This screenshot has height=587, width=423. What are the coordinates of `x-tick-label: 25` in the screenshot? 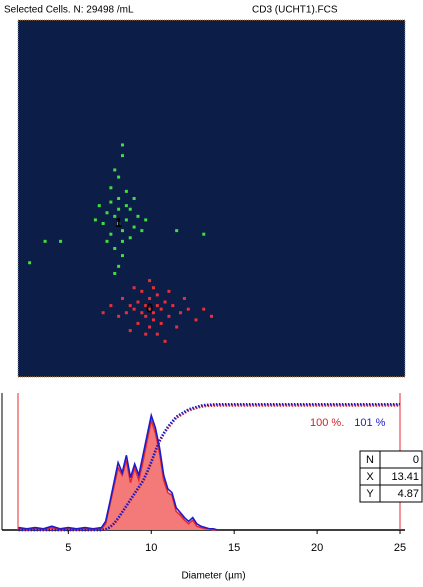 It's located at (400, 548).